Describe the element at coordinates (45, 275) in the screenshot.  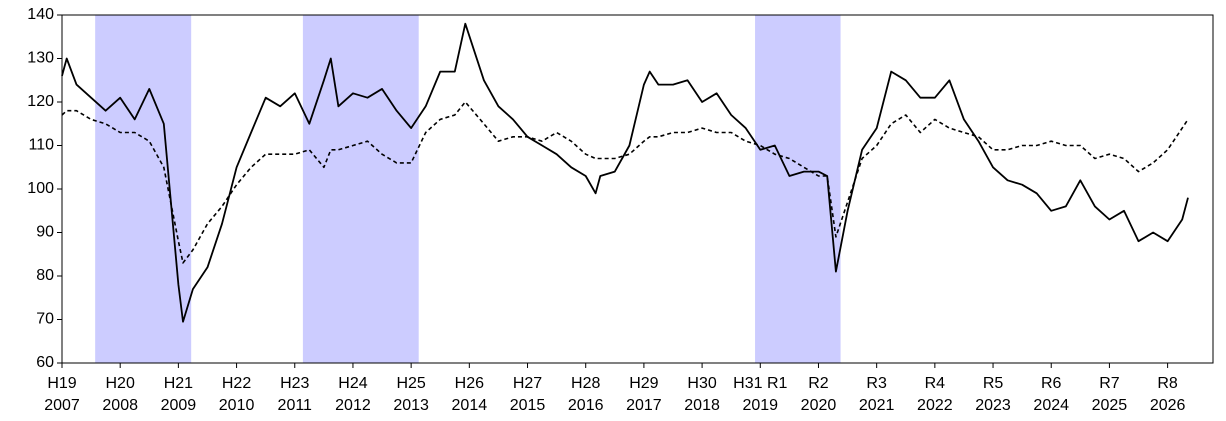
I see `y-tick-label: 80` at that location.